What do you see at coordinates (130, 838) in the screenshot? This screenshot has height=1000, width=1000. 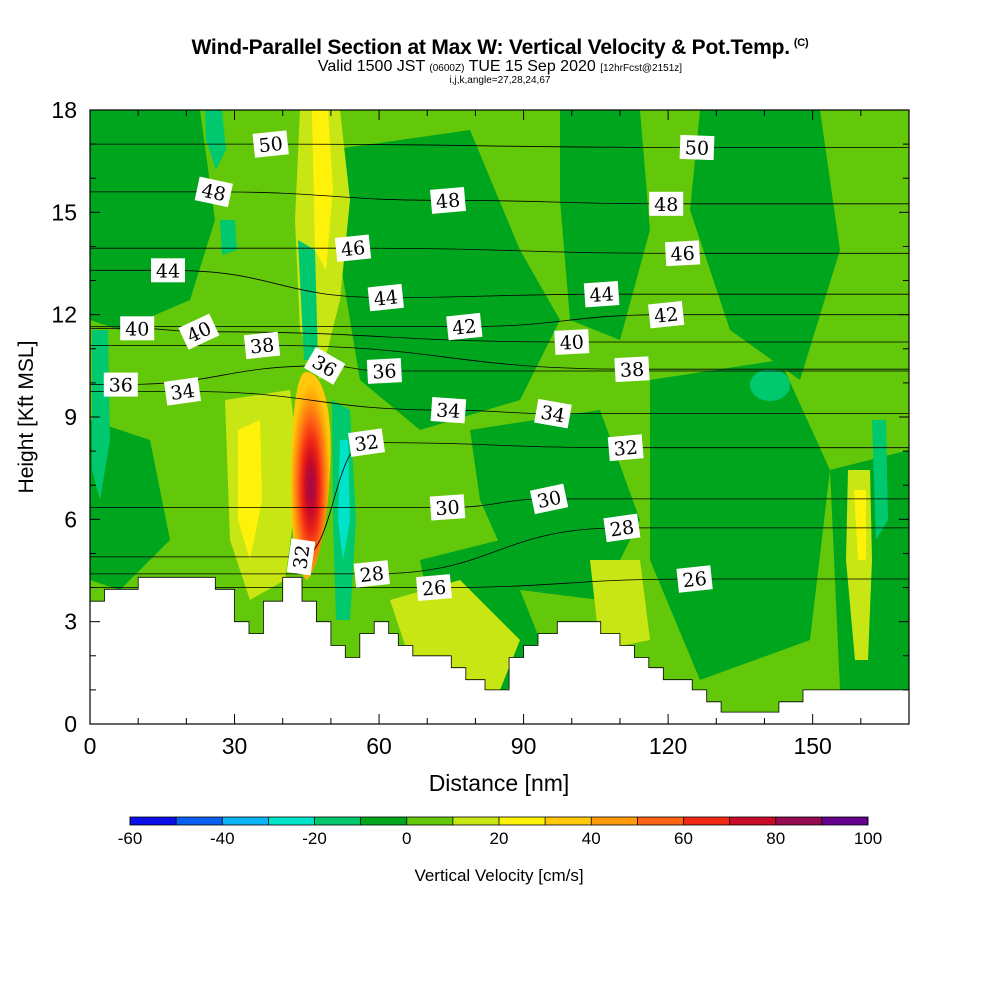 I see `colorbar-tick-label: -60` at bounding box center [130, 838].